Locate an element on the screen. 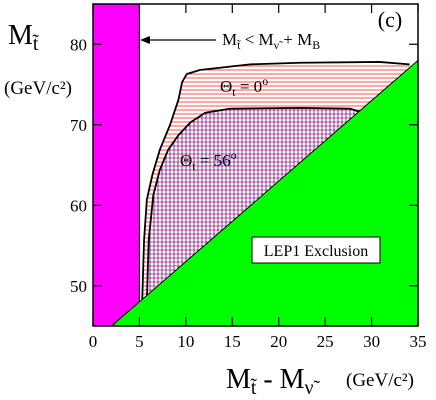 Image resolution: width=436 pixels, height=400 pixels. y-tick-label: 60 is located at coordinates (78, 205).